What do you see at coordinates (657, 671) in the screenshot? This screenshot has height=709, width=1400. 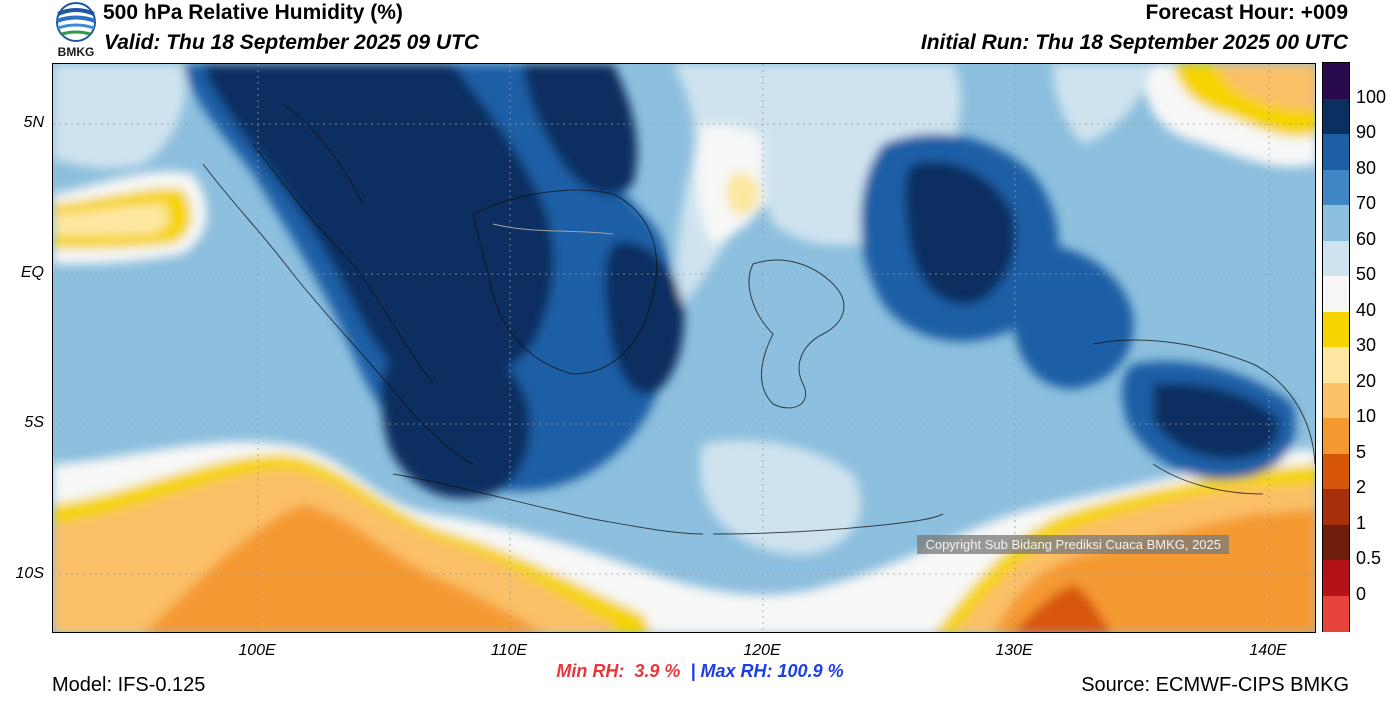 I see `min-rh-value: 3.9 %` at bounding box center [657, 671].